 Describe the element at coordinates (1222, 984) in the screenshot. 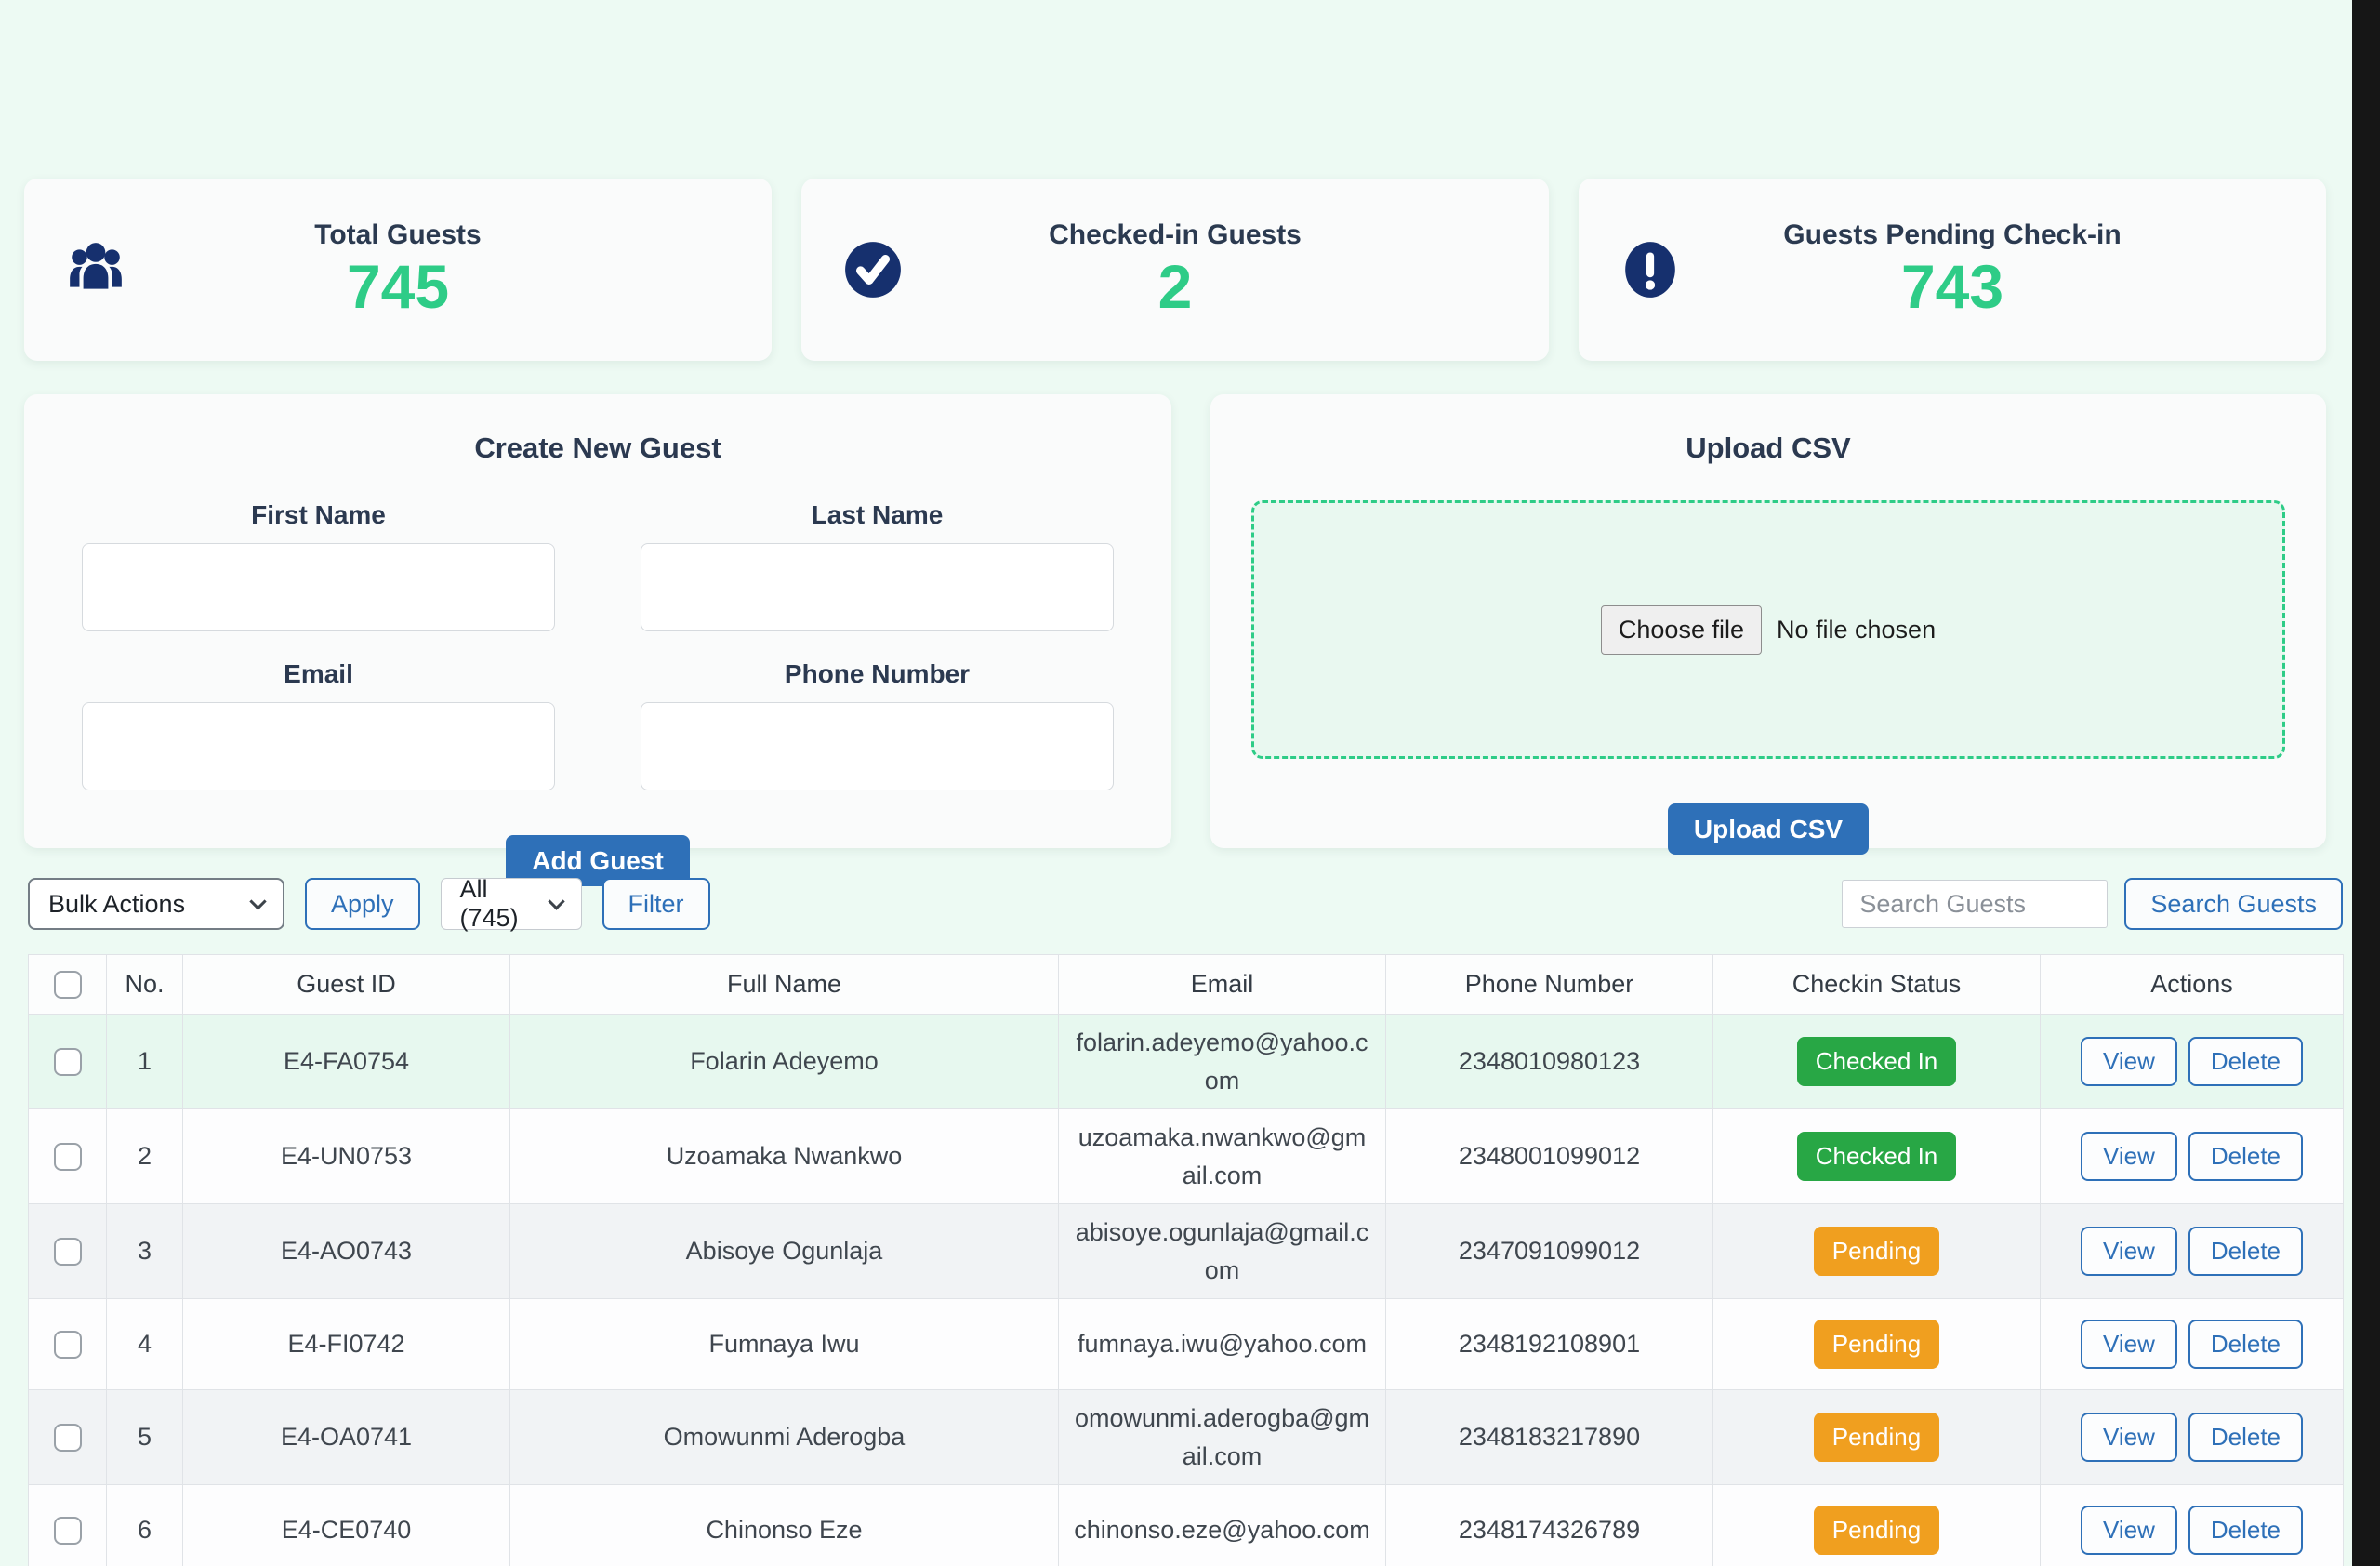

I see `header-email: Email` at that location.